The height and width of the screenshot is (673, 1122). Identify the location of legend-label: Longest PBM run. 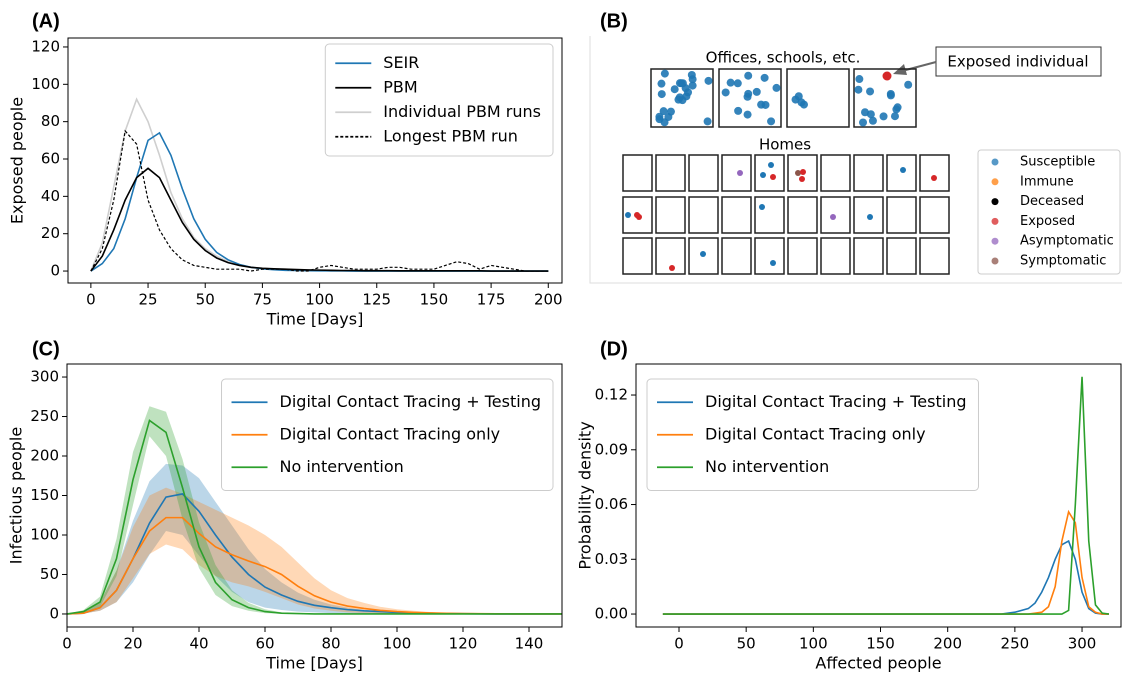
(450, 135).